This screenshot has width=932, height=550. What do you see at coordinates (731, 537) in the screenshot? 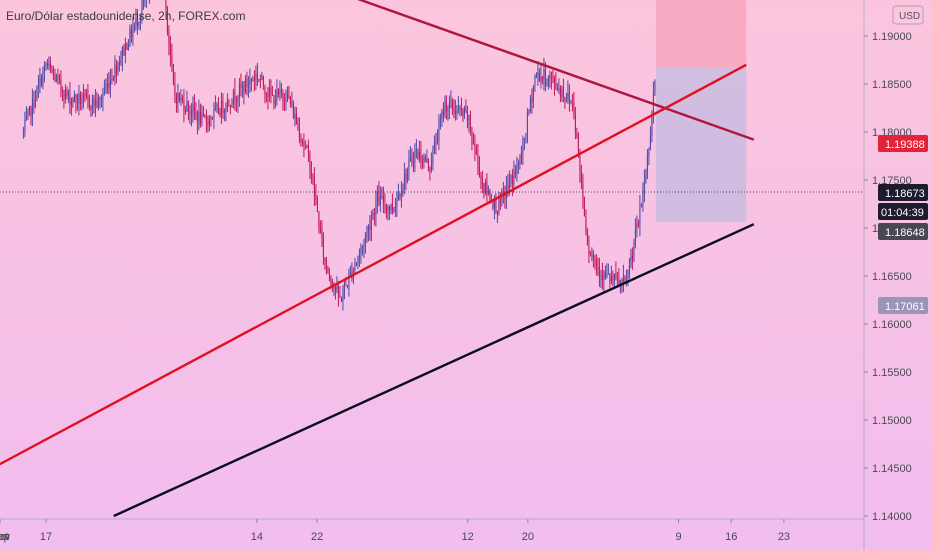
I see `time-axis-tick-label: 16` at bounding box center [731, 537].